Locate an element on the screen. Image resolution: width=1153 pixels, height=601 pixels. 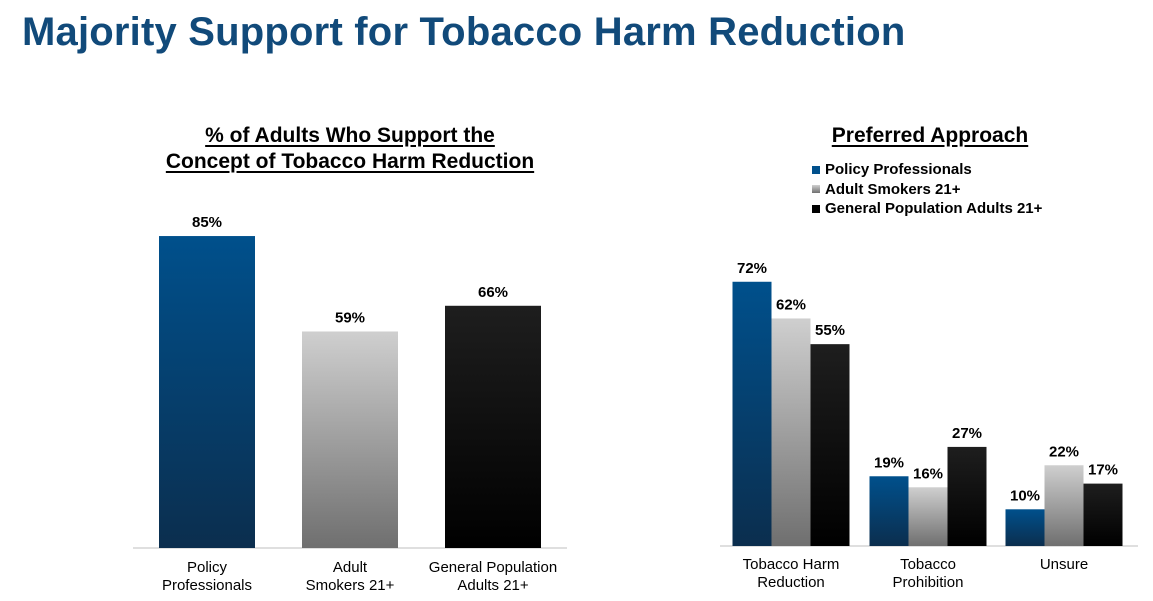
right-tick-label-prohibition-2: Prohibition is located at coordinates (928, 582).